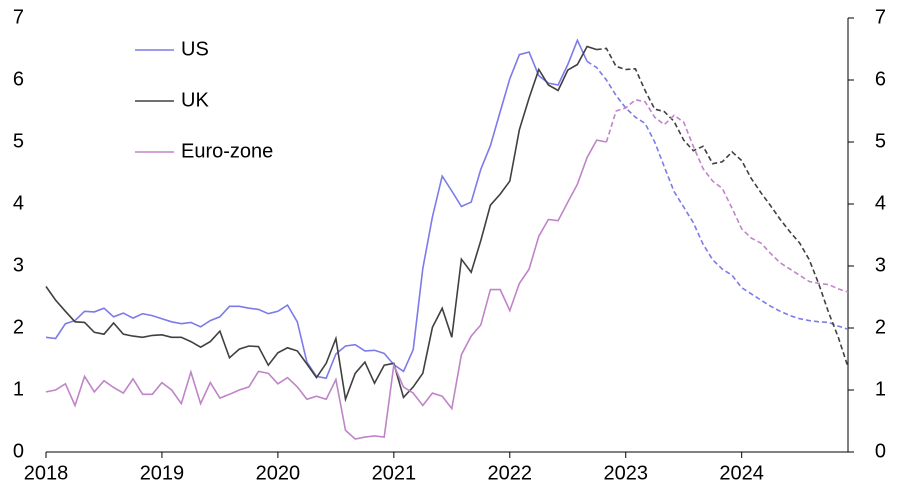 This screenshot has width=901, height=499. What do you see at coordinates (46, 473) in the screenshot?
I see `x-tick-label: 2018` at bounding box center [46, 473].